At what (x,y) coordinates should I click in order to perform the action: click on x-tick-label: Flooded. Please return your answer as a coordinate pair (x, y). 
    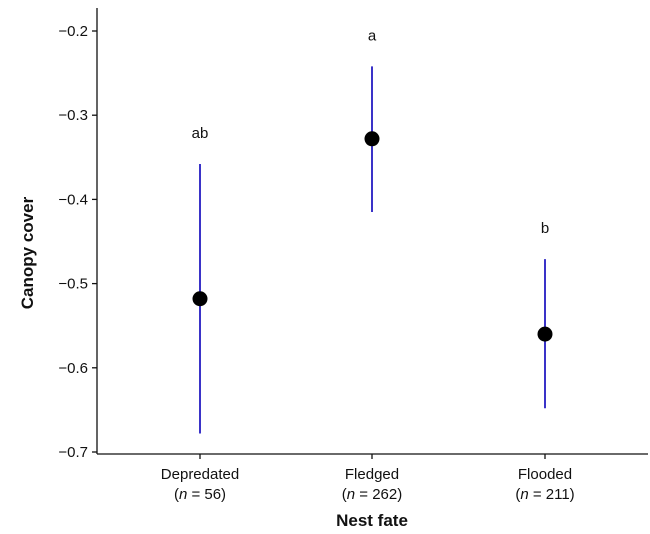
    Looking at the image, I should click on (545, 474).